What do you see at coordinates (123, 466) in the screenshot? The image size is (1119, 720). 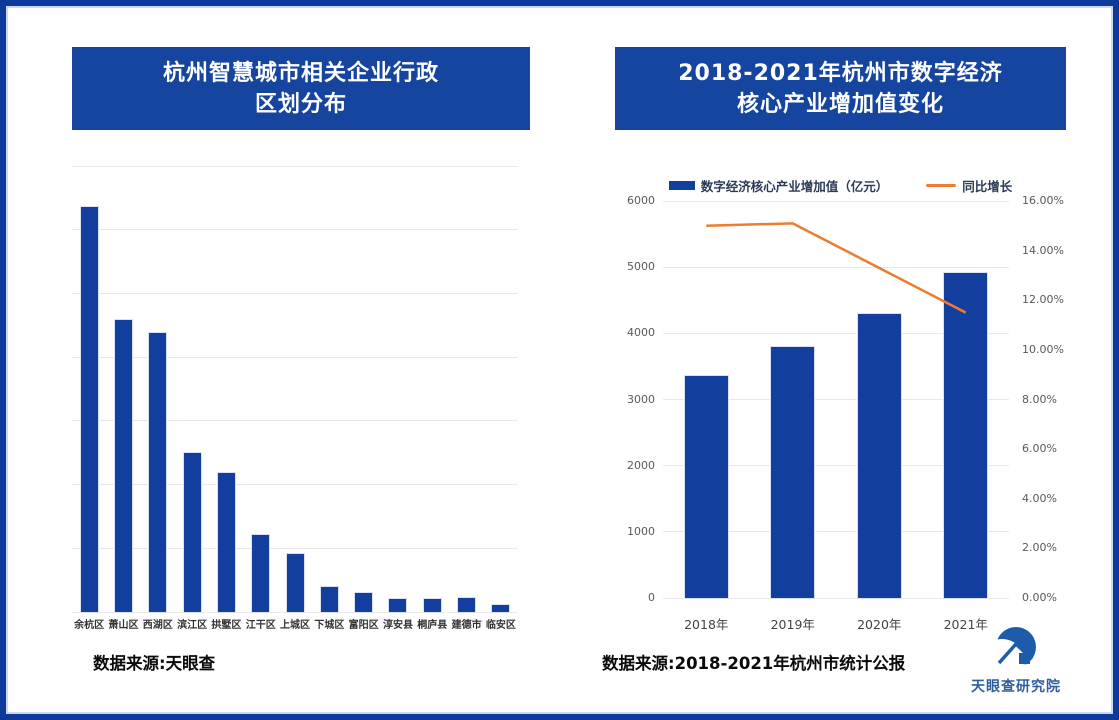 I see `bar-萧山区` at bounding box center [123, 466].